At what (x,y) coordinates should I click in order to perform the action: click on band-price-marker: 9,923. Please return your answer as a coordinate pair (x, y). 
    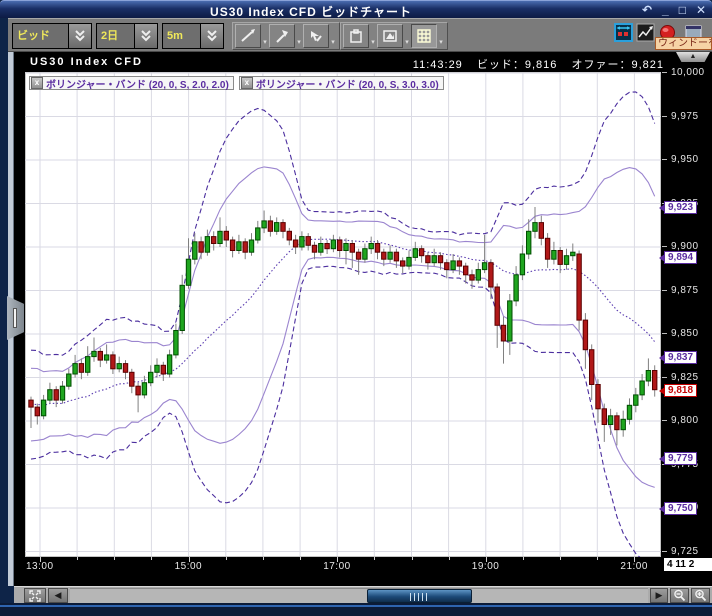
    Looking at the image, I should click on (678, 207).